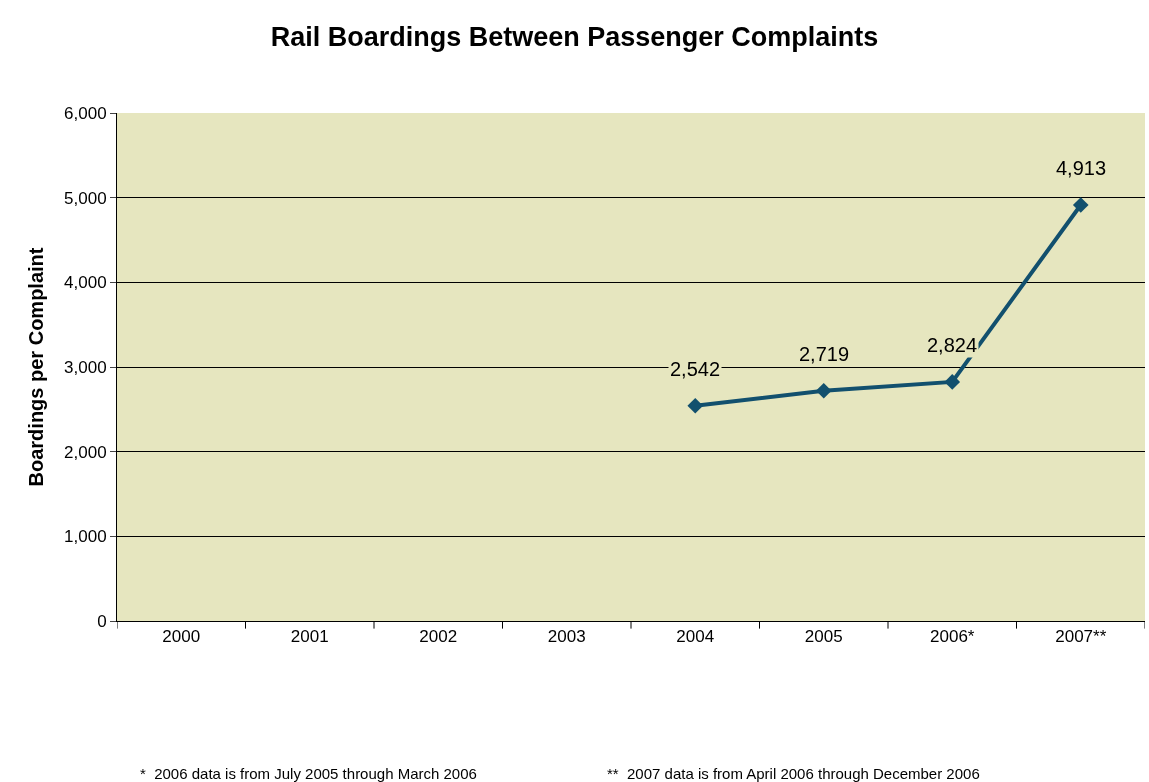  I want to click on y-tick-label: 5,000, so click(85, 198).